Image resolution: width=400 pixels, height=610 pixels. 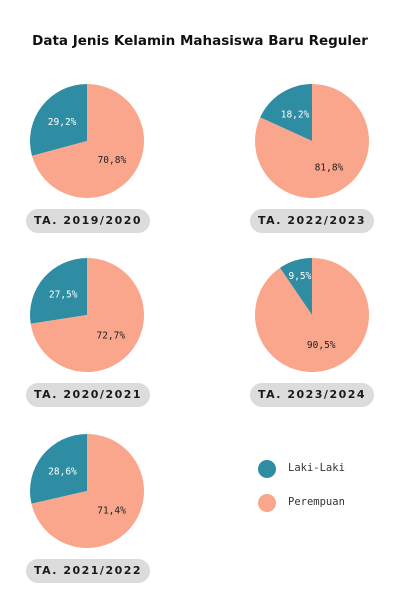 What do you see at coordinates (62, 471) in the screenshot?
I see `data-label-laki-laki: 28,6%` at bounding box center [62, 471].